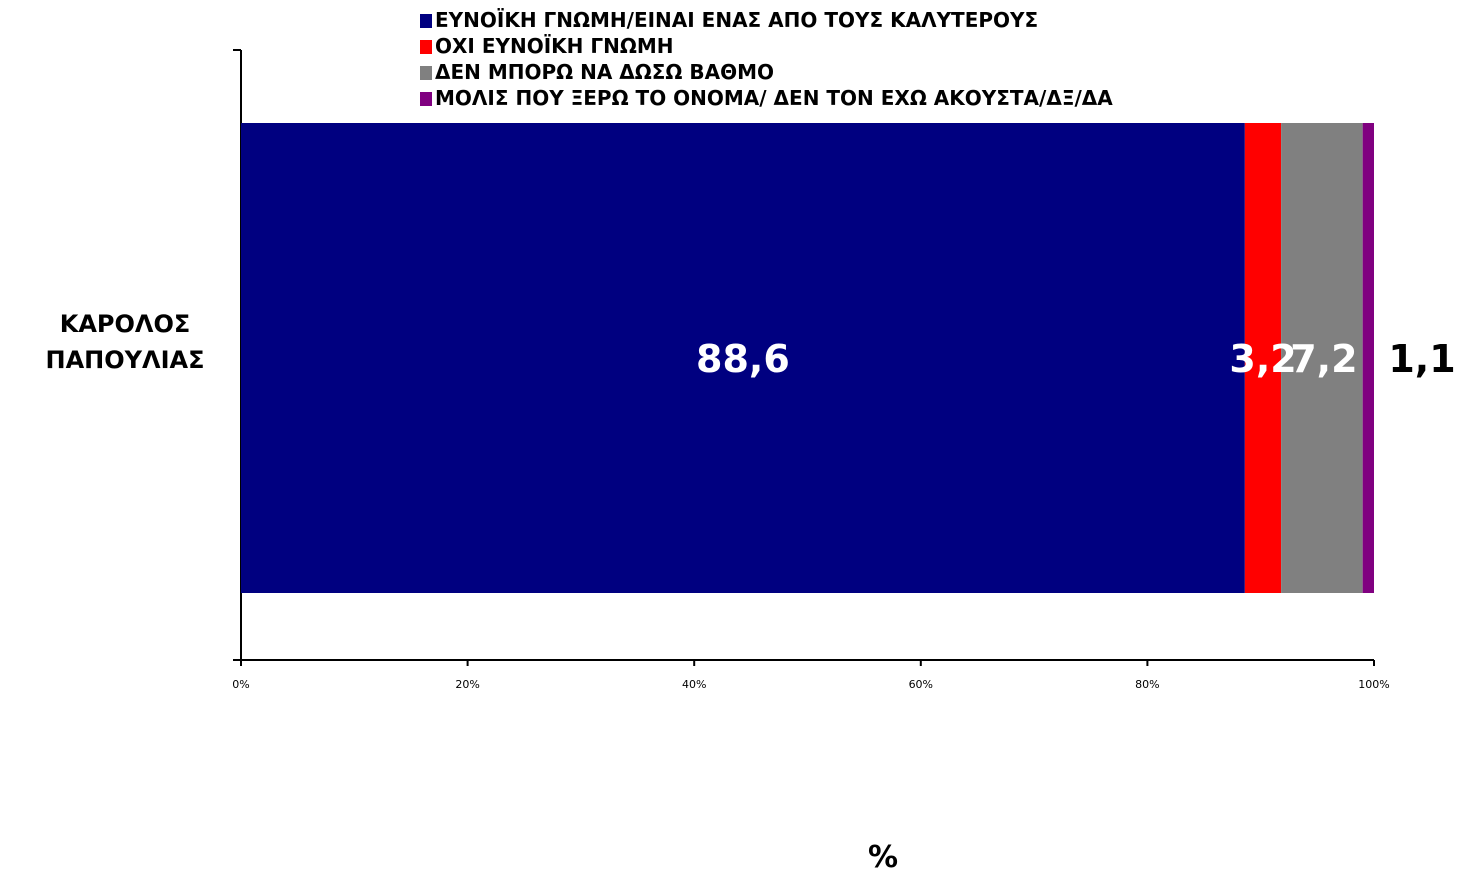  I want to click on category-label-line: ΠΑΠΟΥΛΙΑΣ, so click(125, 360).